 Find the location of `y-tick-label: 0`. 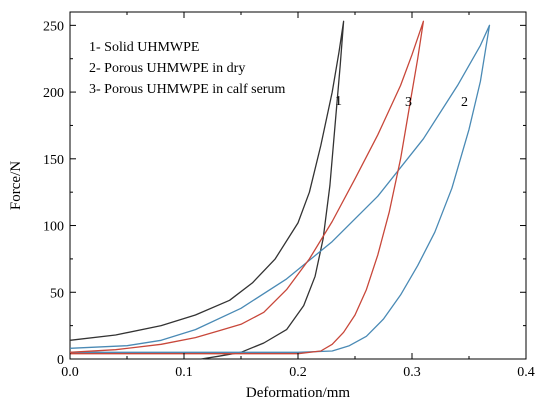

y-tick-label: 0 is located at coordinates (60, 360).